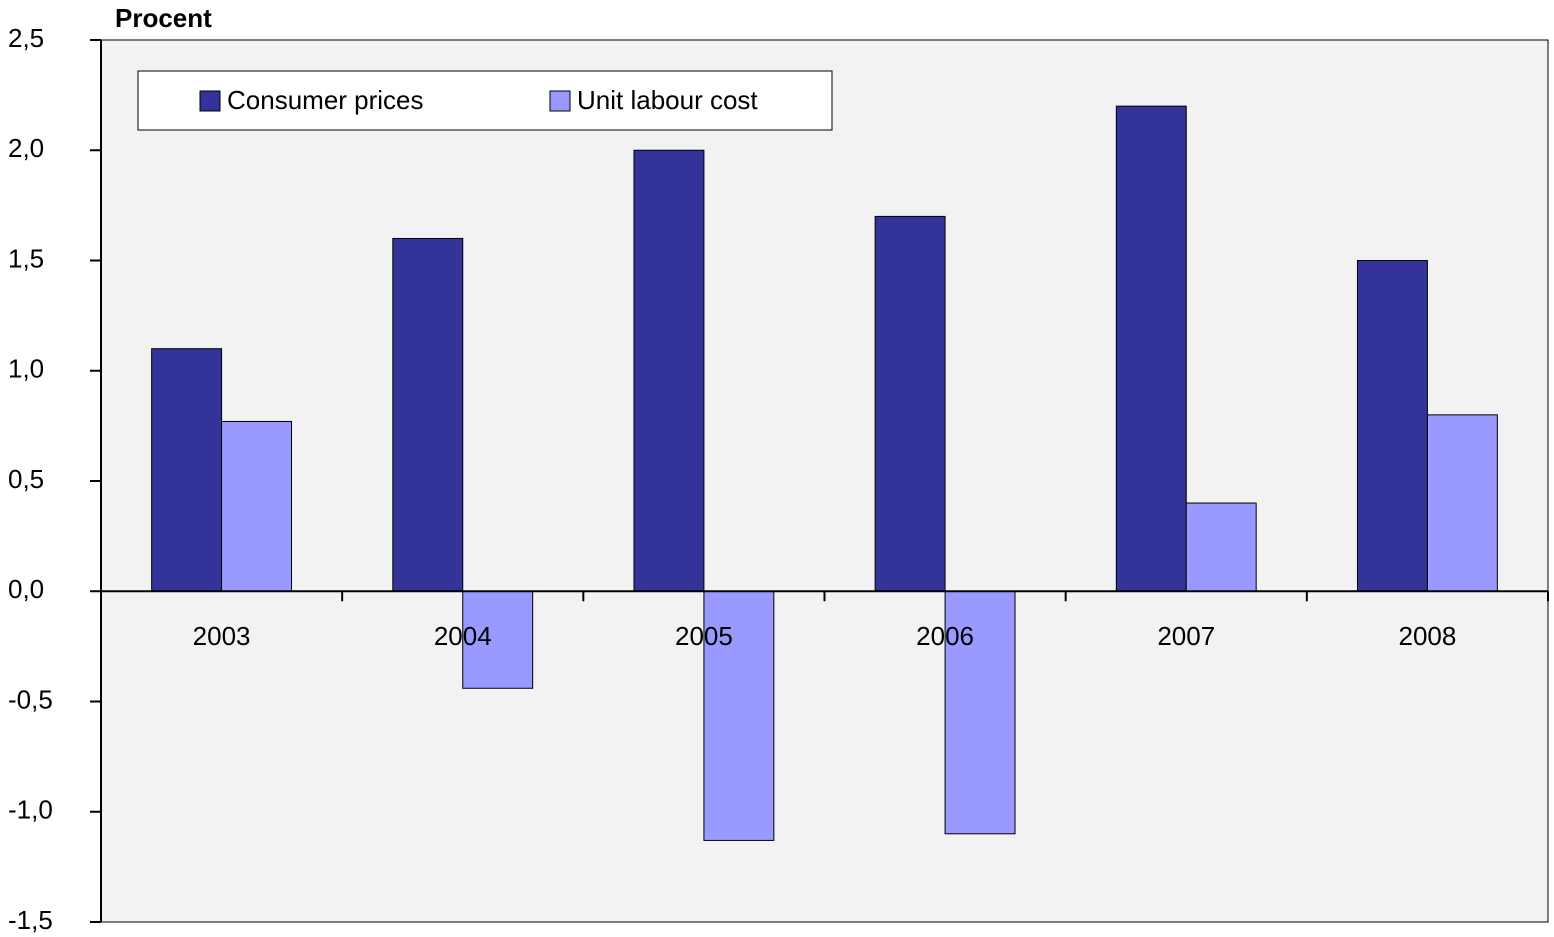 The image size is (1554, 937). What do you see at coordinates (26, 38) in the screenshot?
I see `y-tick-label: 2,5` at bounding box center [26, 38].